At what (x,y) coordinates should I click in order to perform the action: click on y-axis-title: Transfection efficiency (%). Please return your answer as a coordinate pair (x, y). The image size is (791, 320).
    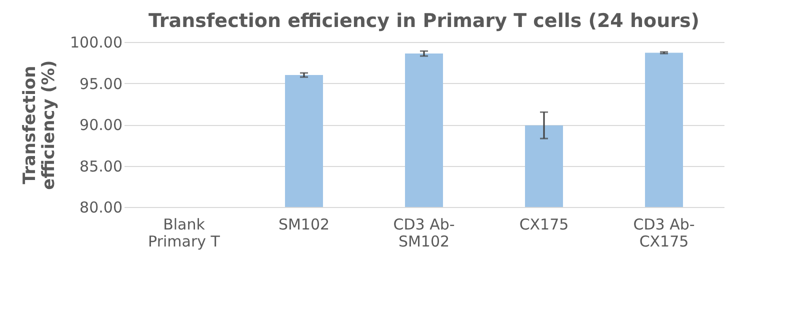
    Looking at the image, I should click on (40, 125).